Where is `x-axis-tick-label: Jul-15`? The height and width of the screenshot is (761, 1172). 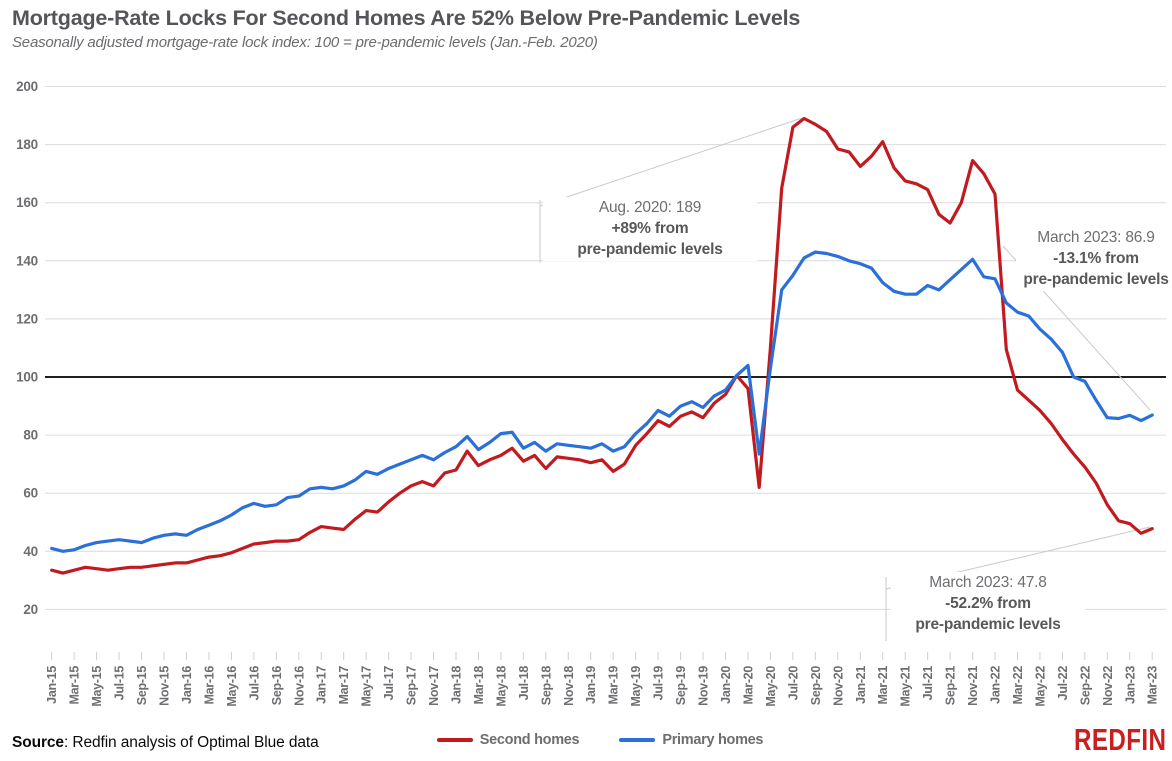
x-axis-tick-label: Jul-15 is located at coordinates (120, 683).